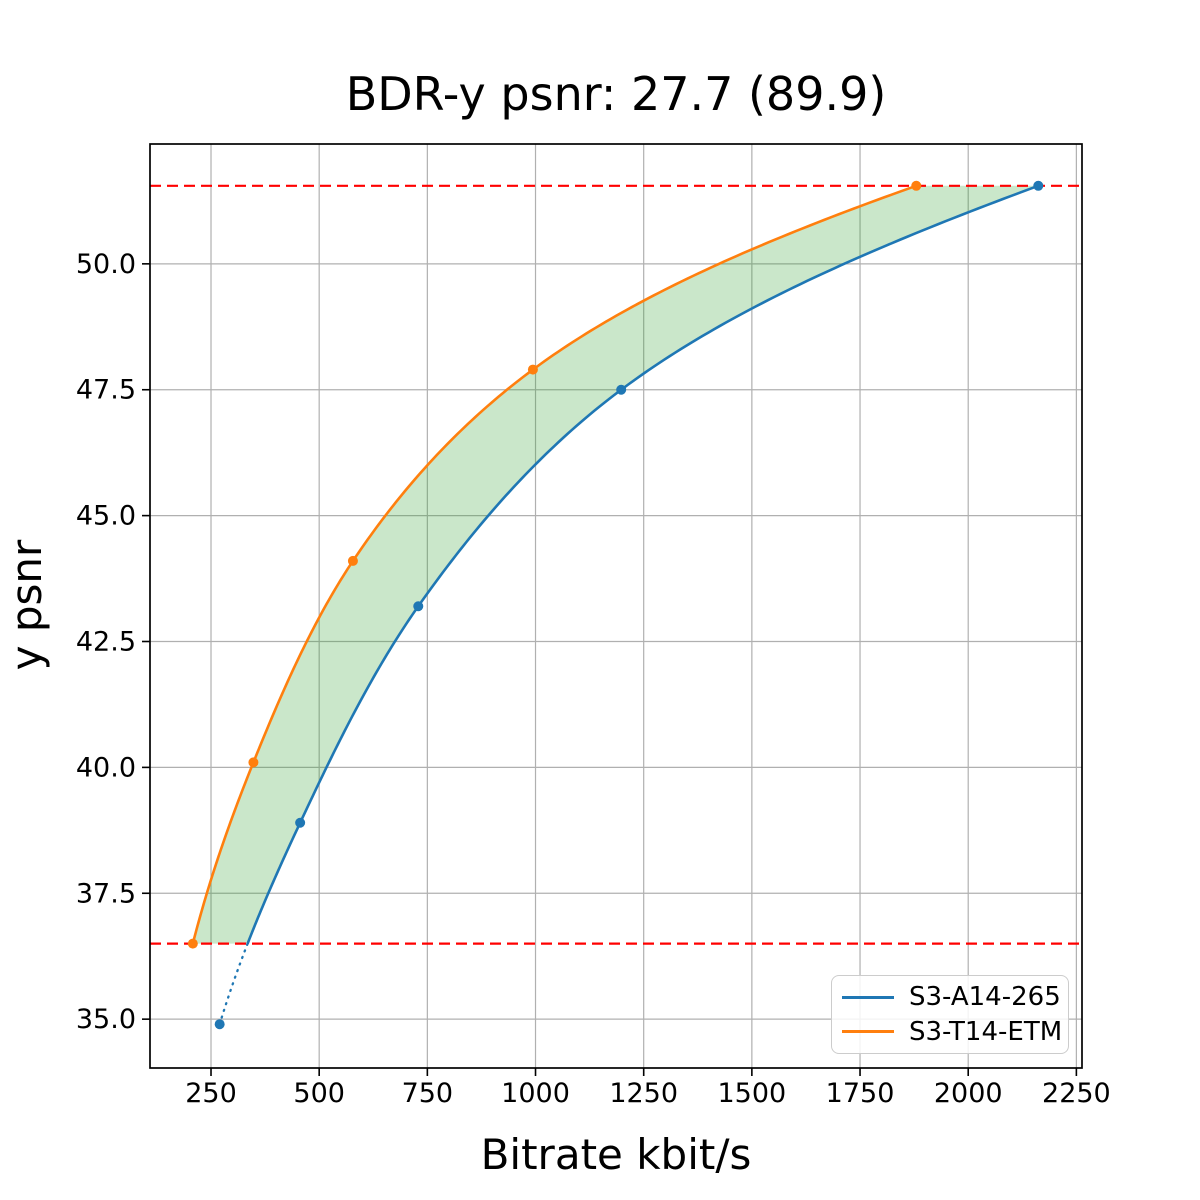 The image size is (1200, 1200). What do you see at coordinates (752, 1093) in the screenshot?
I see `x-tick-label: 1500` at bounding box center [752, 1093].